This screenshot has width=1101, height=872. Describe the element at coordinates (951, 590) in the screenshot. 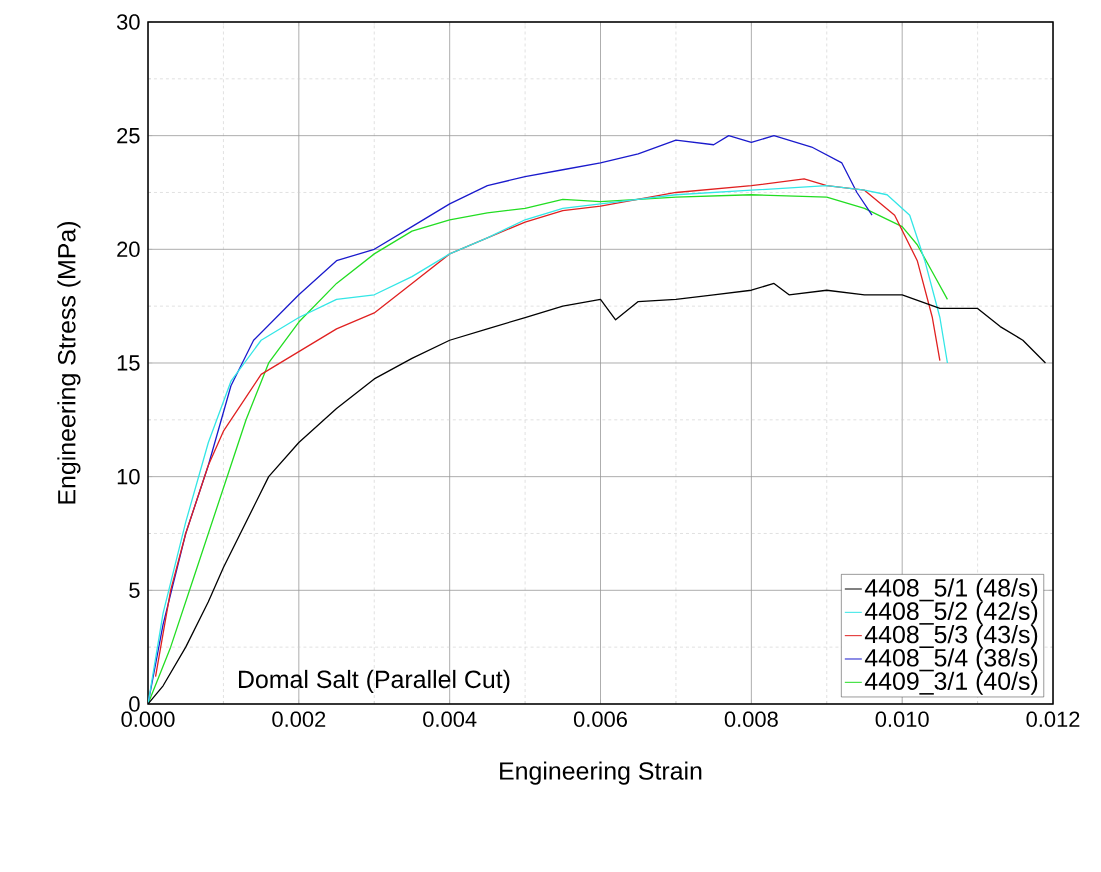

I see `legend-label: 4408_5/1 (48/s)` at that location.